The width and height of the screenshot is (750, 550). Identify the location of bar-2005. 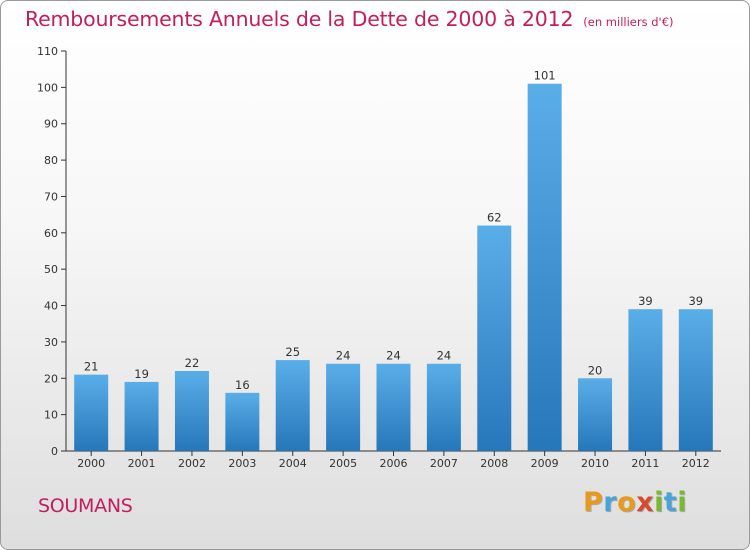
(343, 407).